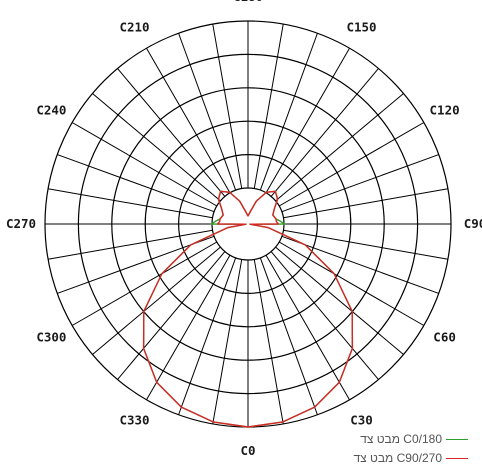 The image size is (482, 470). What do you see at coordinates (361, 420) in the screenshot?
I see `angle-label-c30: C30` at bounding box center [361, 420].